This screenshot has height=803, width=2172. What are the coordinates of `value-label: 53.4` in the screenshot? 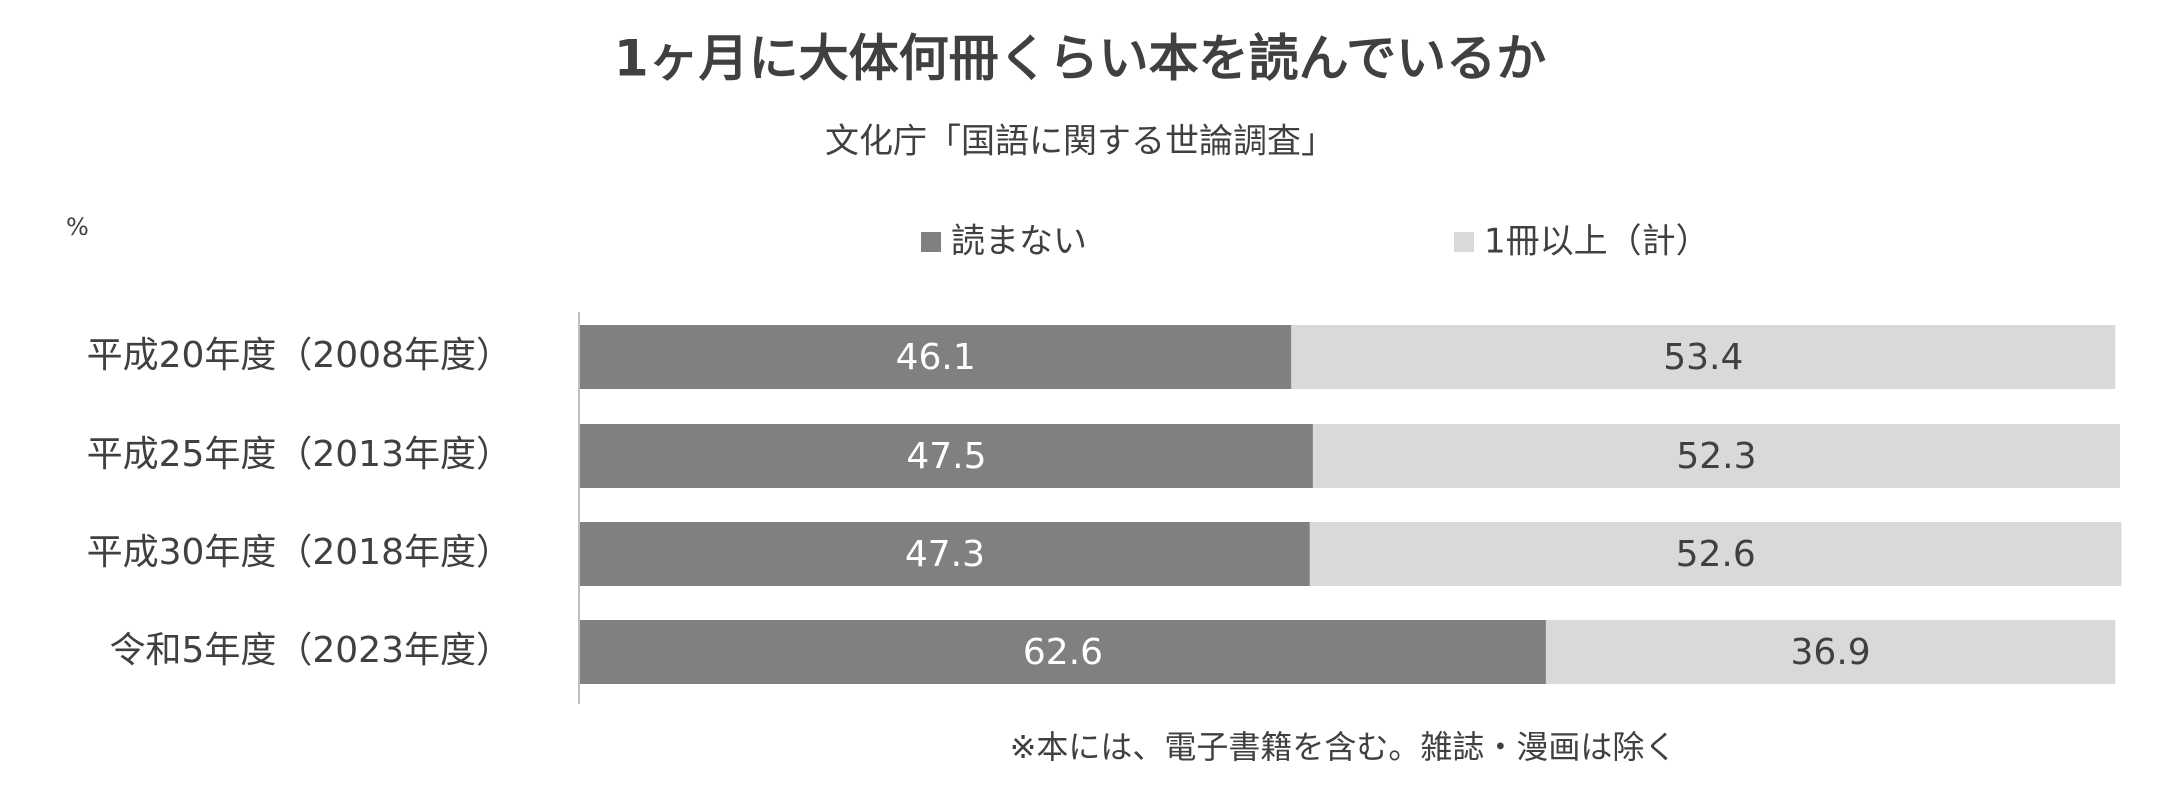 It's located at (1703, 357).